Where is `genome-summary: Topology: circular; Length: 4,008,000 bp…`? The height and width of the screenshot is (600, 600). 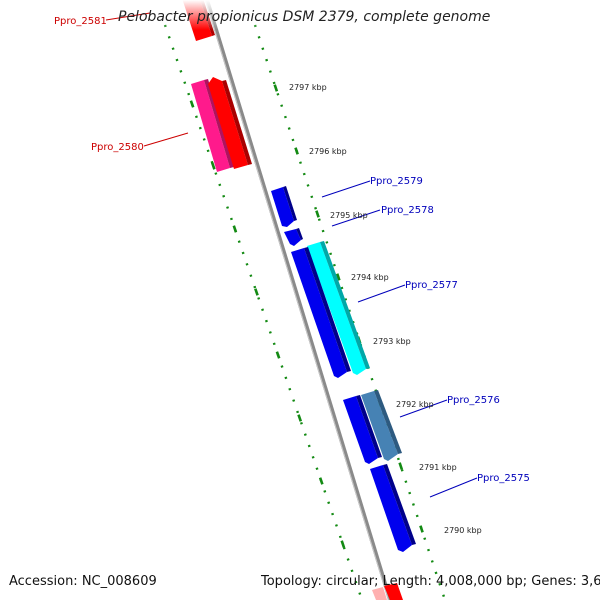
genome-summary: Topology: circular; Length: 4,008,000 bp… is located at coordinates (430, 581).